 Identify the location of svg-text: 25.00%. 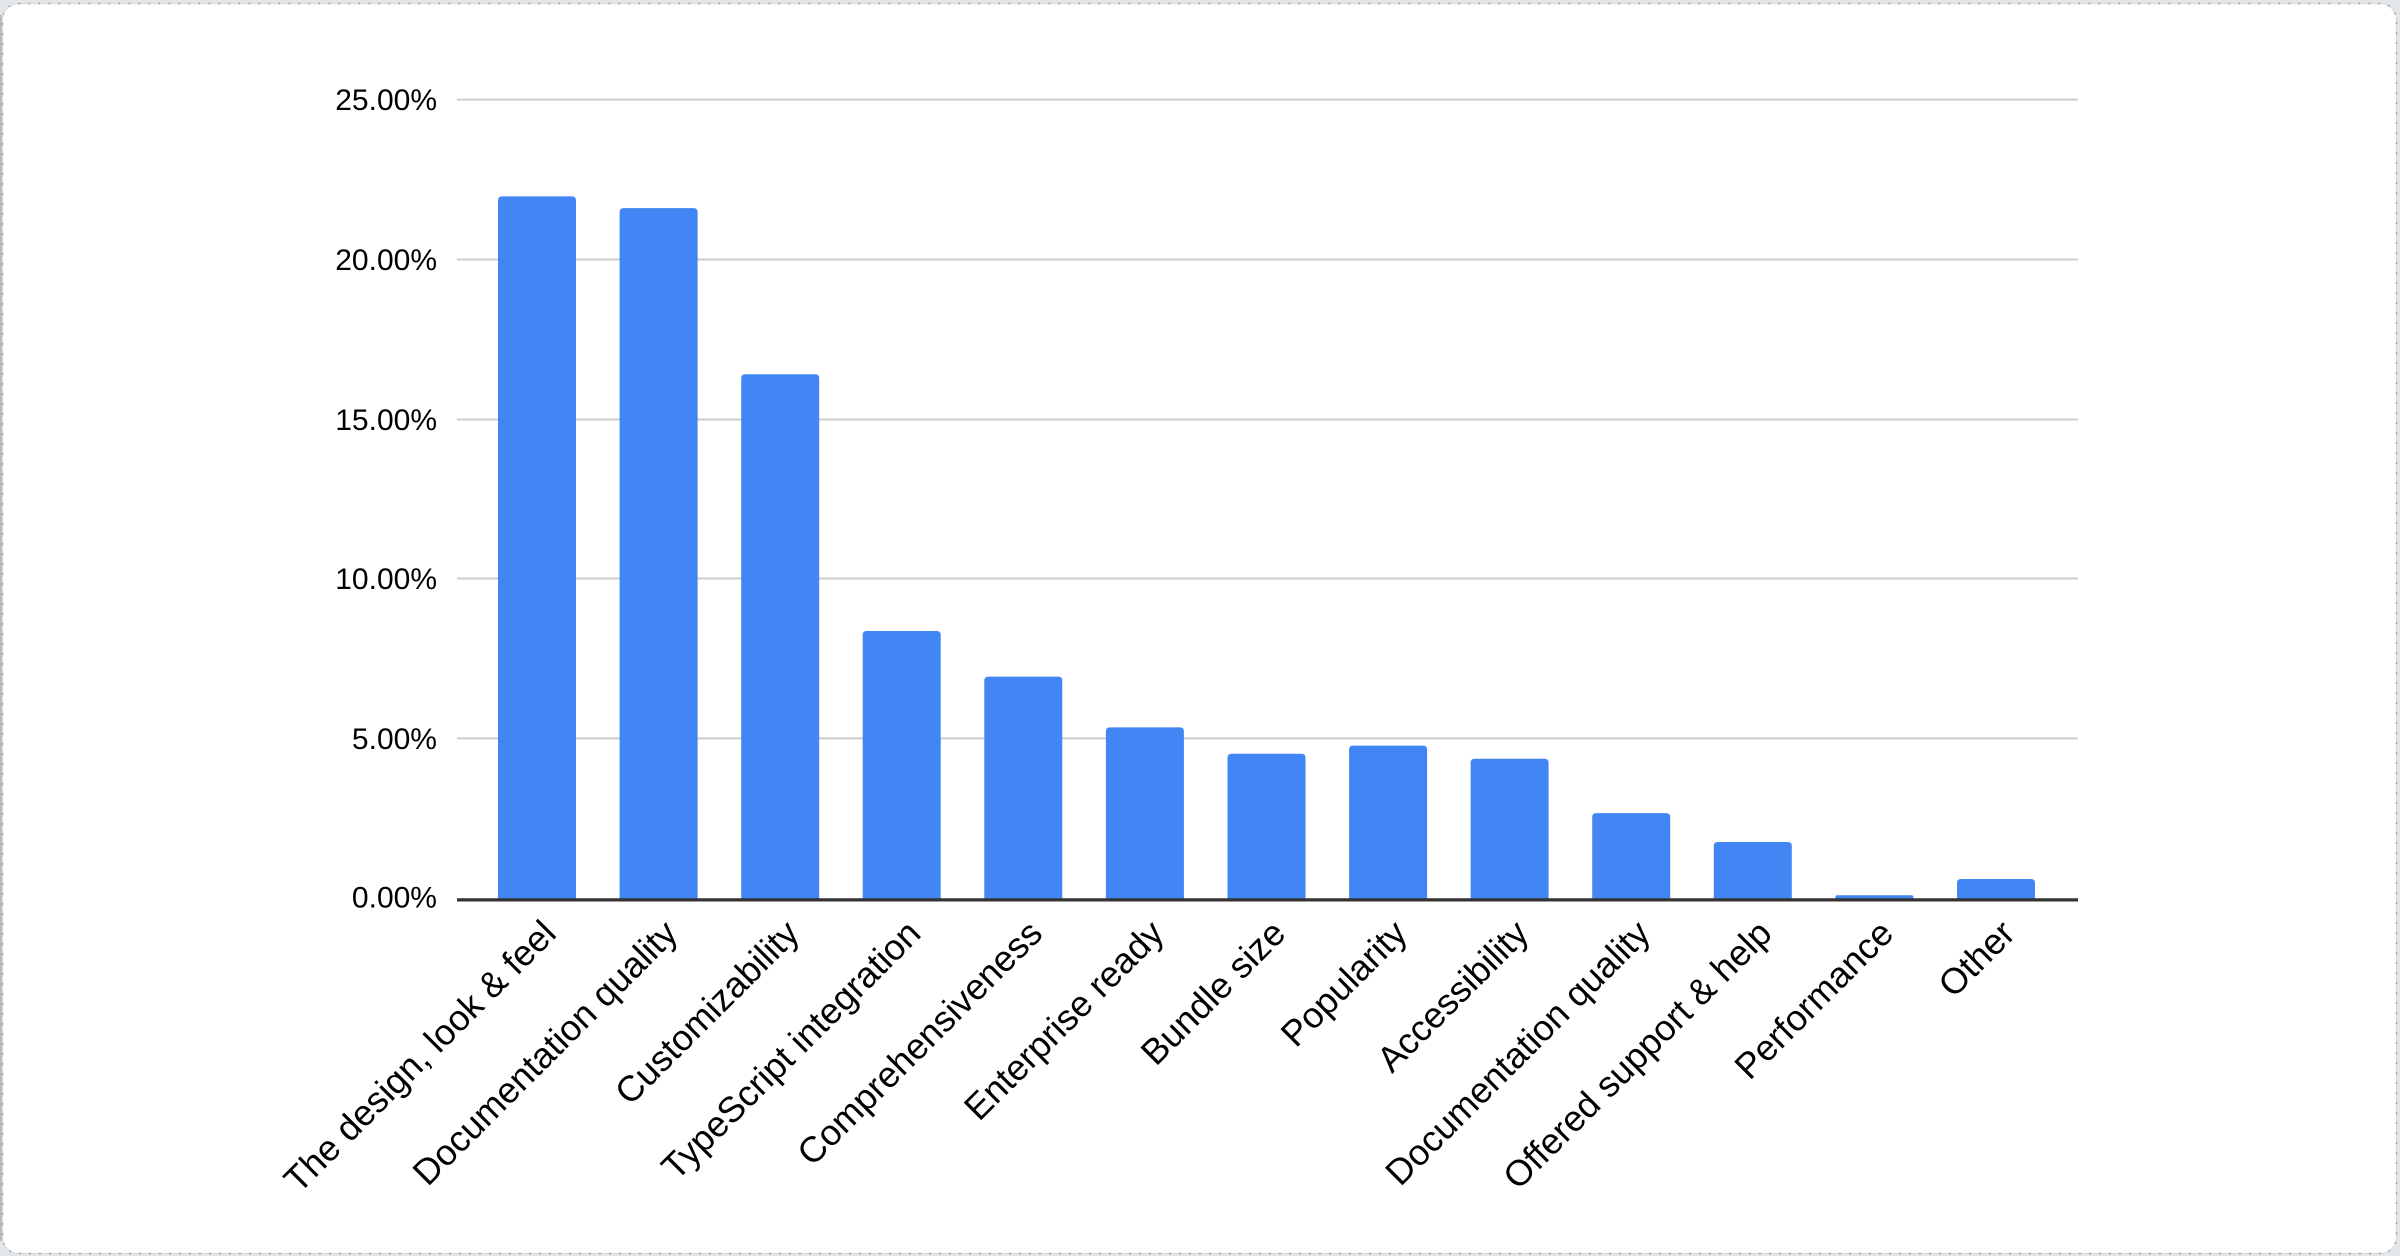
(386, 100).